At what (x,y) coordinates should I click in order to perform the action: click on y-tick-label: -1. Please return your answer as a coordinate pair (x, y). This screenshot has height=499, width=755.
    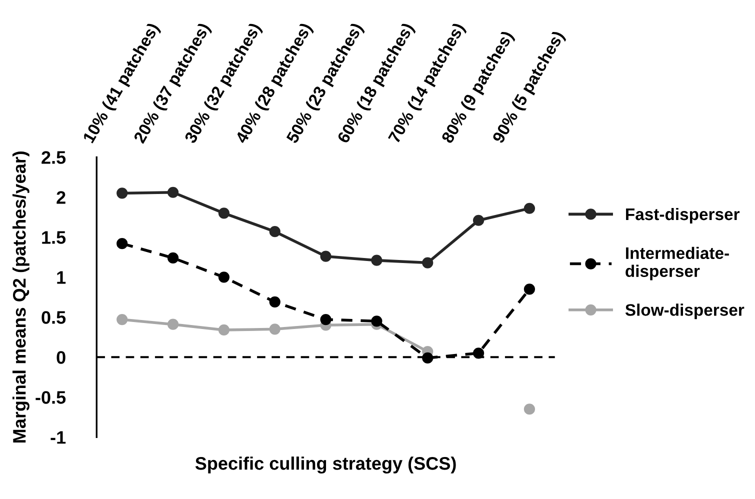
    Looking at the image, I should click on (58, 437).